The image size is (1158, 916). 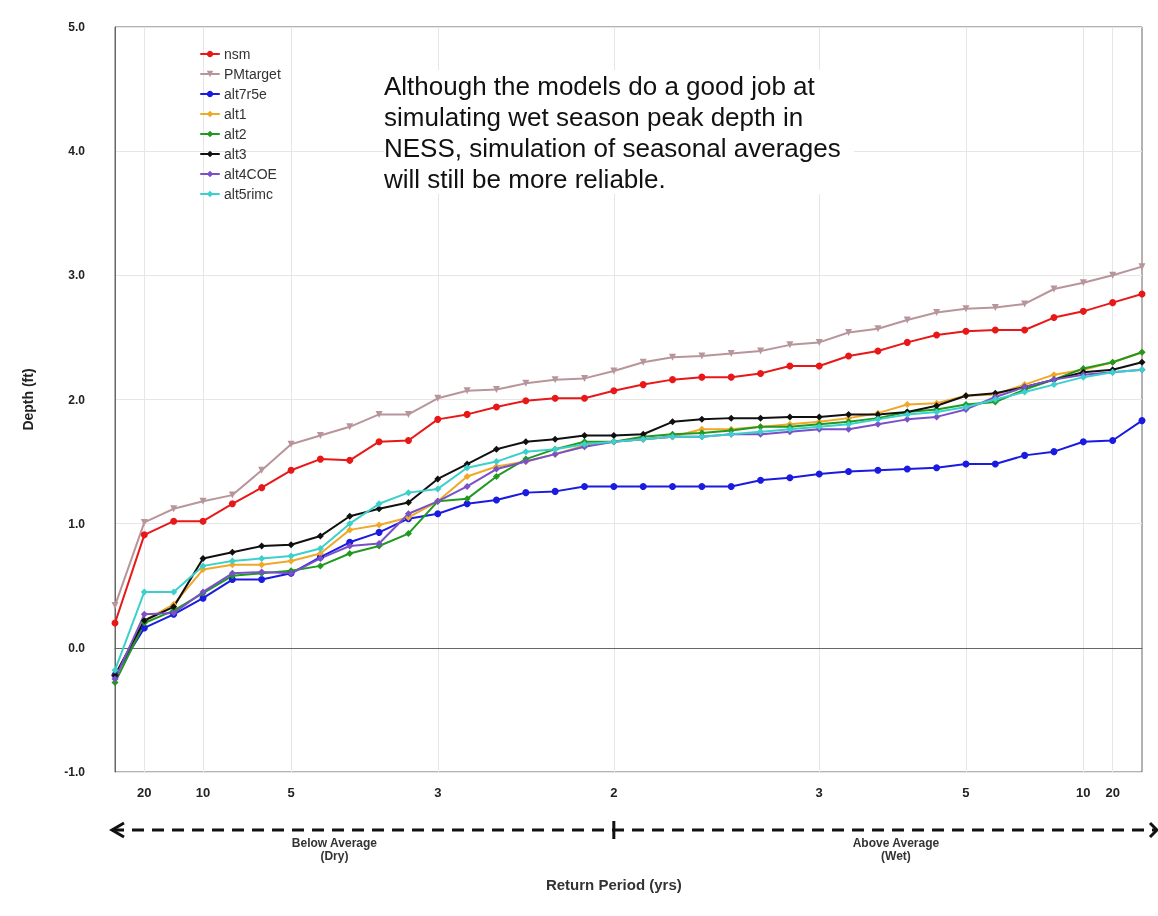 What do you see at coordinates (896, 849) in the screenshot?
I see `text: Above Average (Wet)` at bounding box center [896, 849].